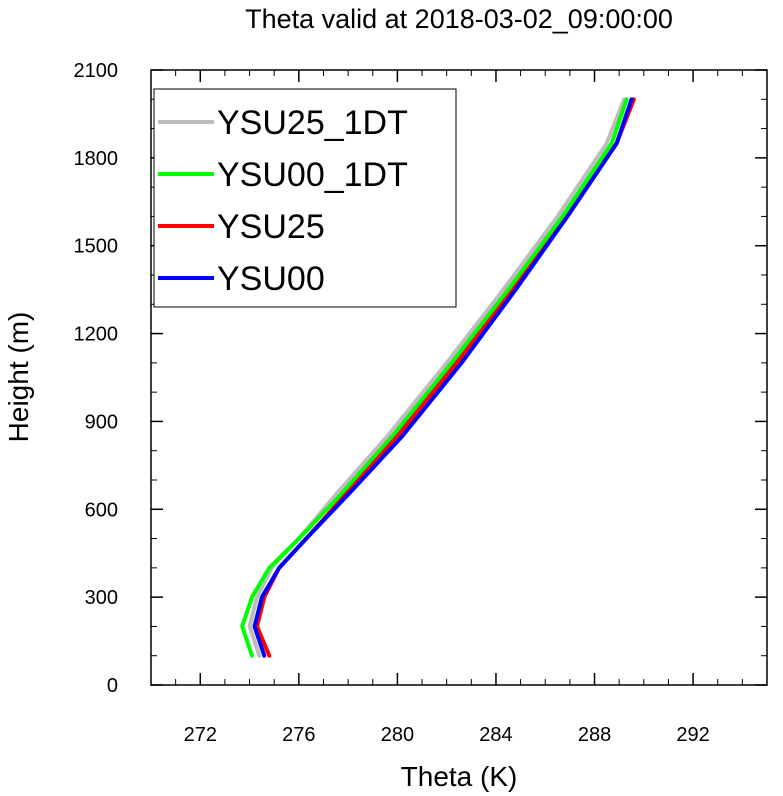 This screenshot has width=783, height=796. Describe the element at coordinates (594, 735) in the screenshot. I see `x-tick-label: 288` at that location.